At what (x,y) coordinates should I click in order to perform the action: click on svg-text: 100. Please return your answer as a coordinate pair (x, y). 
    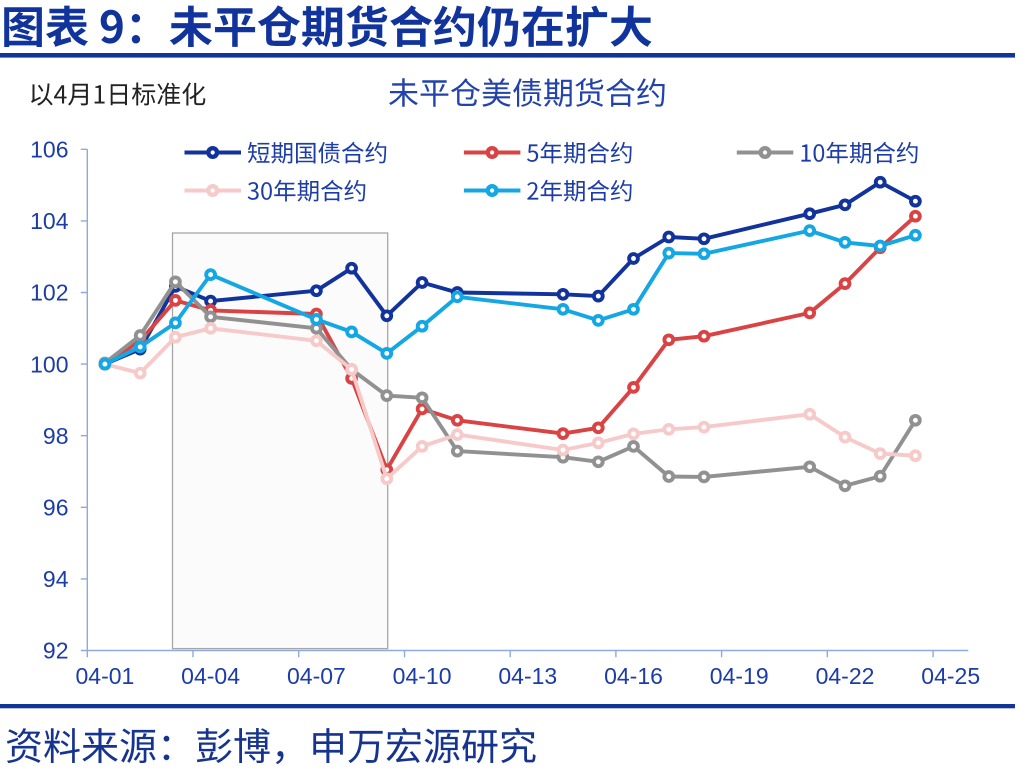
    Looking at the image, I should click on (49, 364).